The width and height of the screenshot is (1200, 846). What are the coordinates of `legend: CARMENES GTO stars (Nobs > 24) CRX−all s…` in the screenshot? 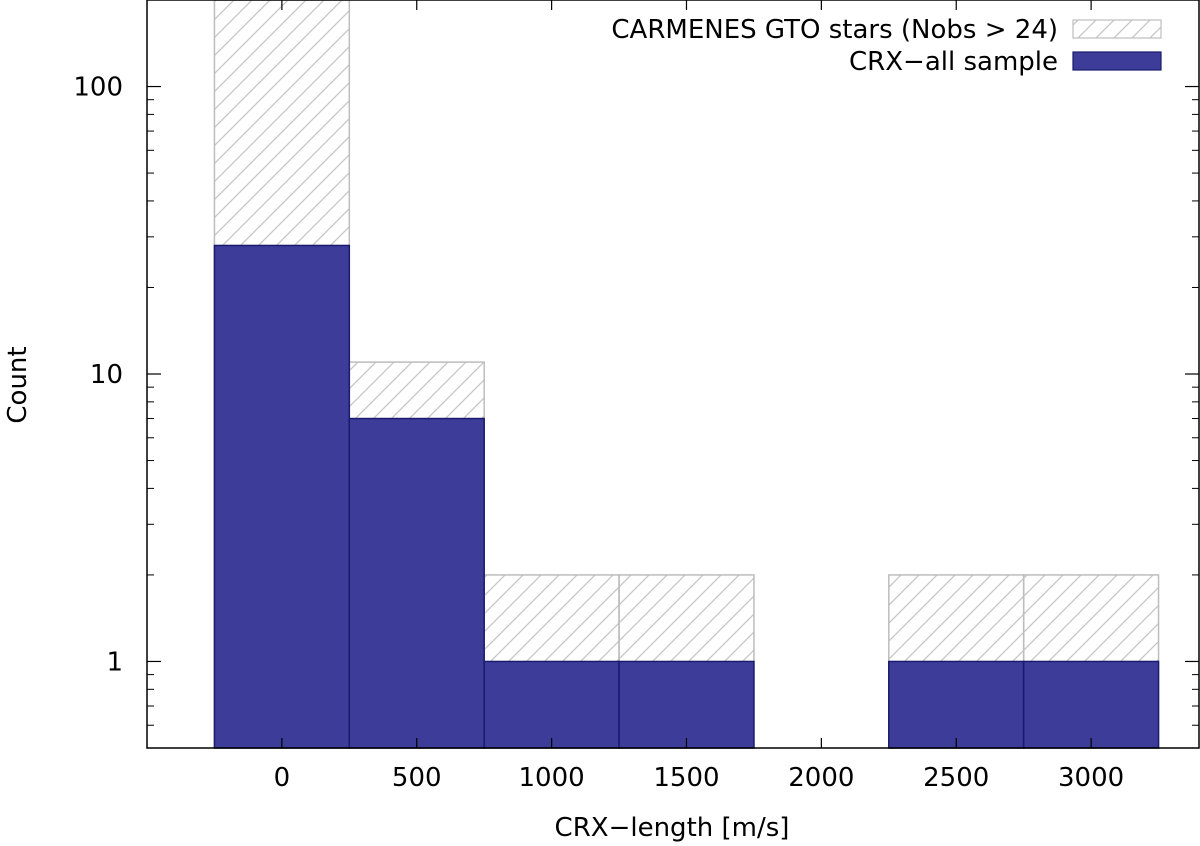 It's located at (886, 46).